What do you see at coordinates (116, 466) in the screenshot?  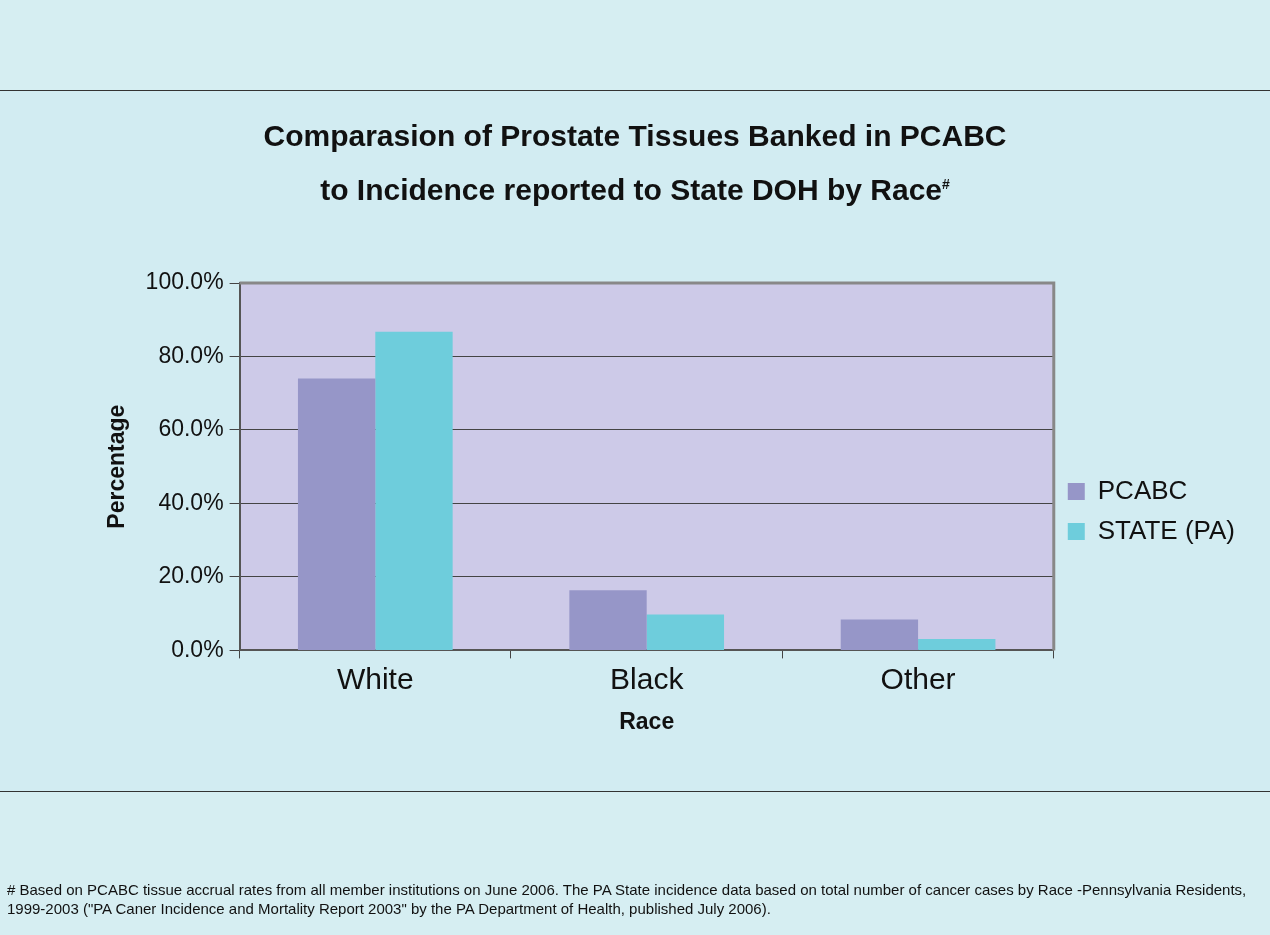 I see `y-axis-title: Percentage` at bounding box center [116, 466].